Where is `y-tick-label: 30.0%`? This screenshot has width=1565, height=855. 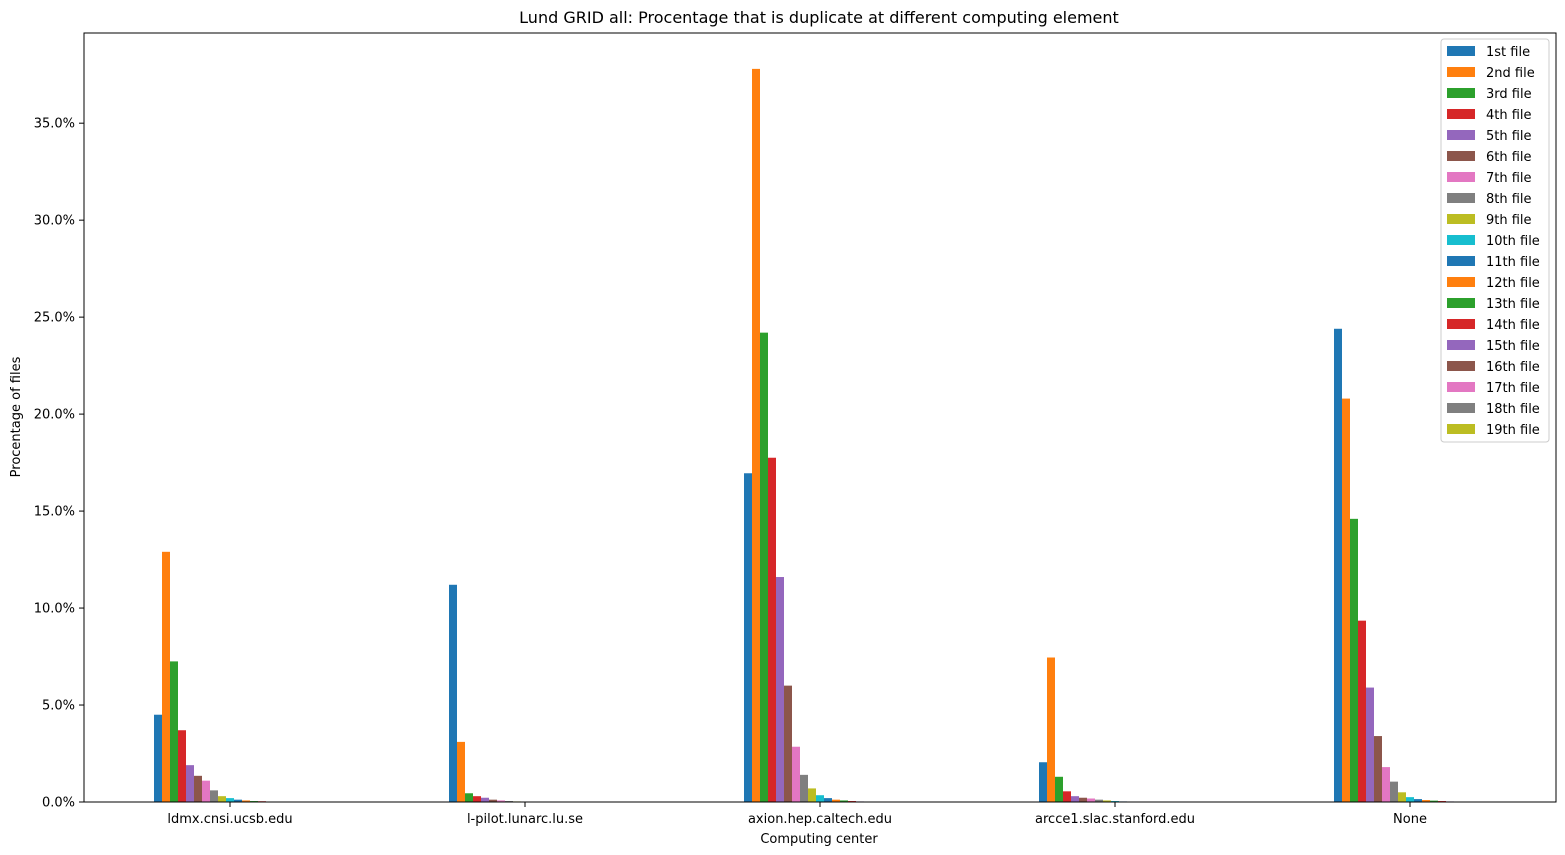
y-tick-label: 30.0% is located at coordinates (54, 221).